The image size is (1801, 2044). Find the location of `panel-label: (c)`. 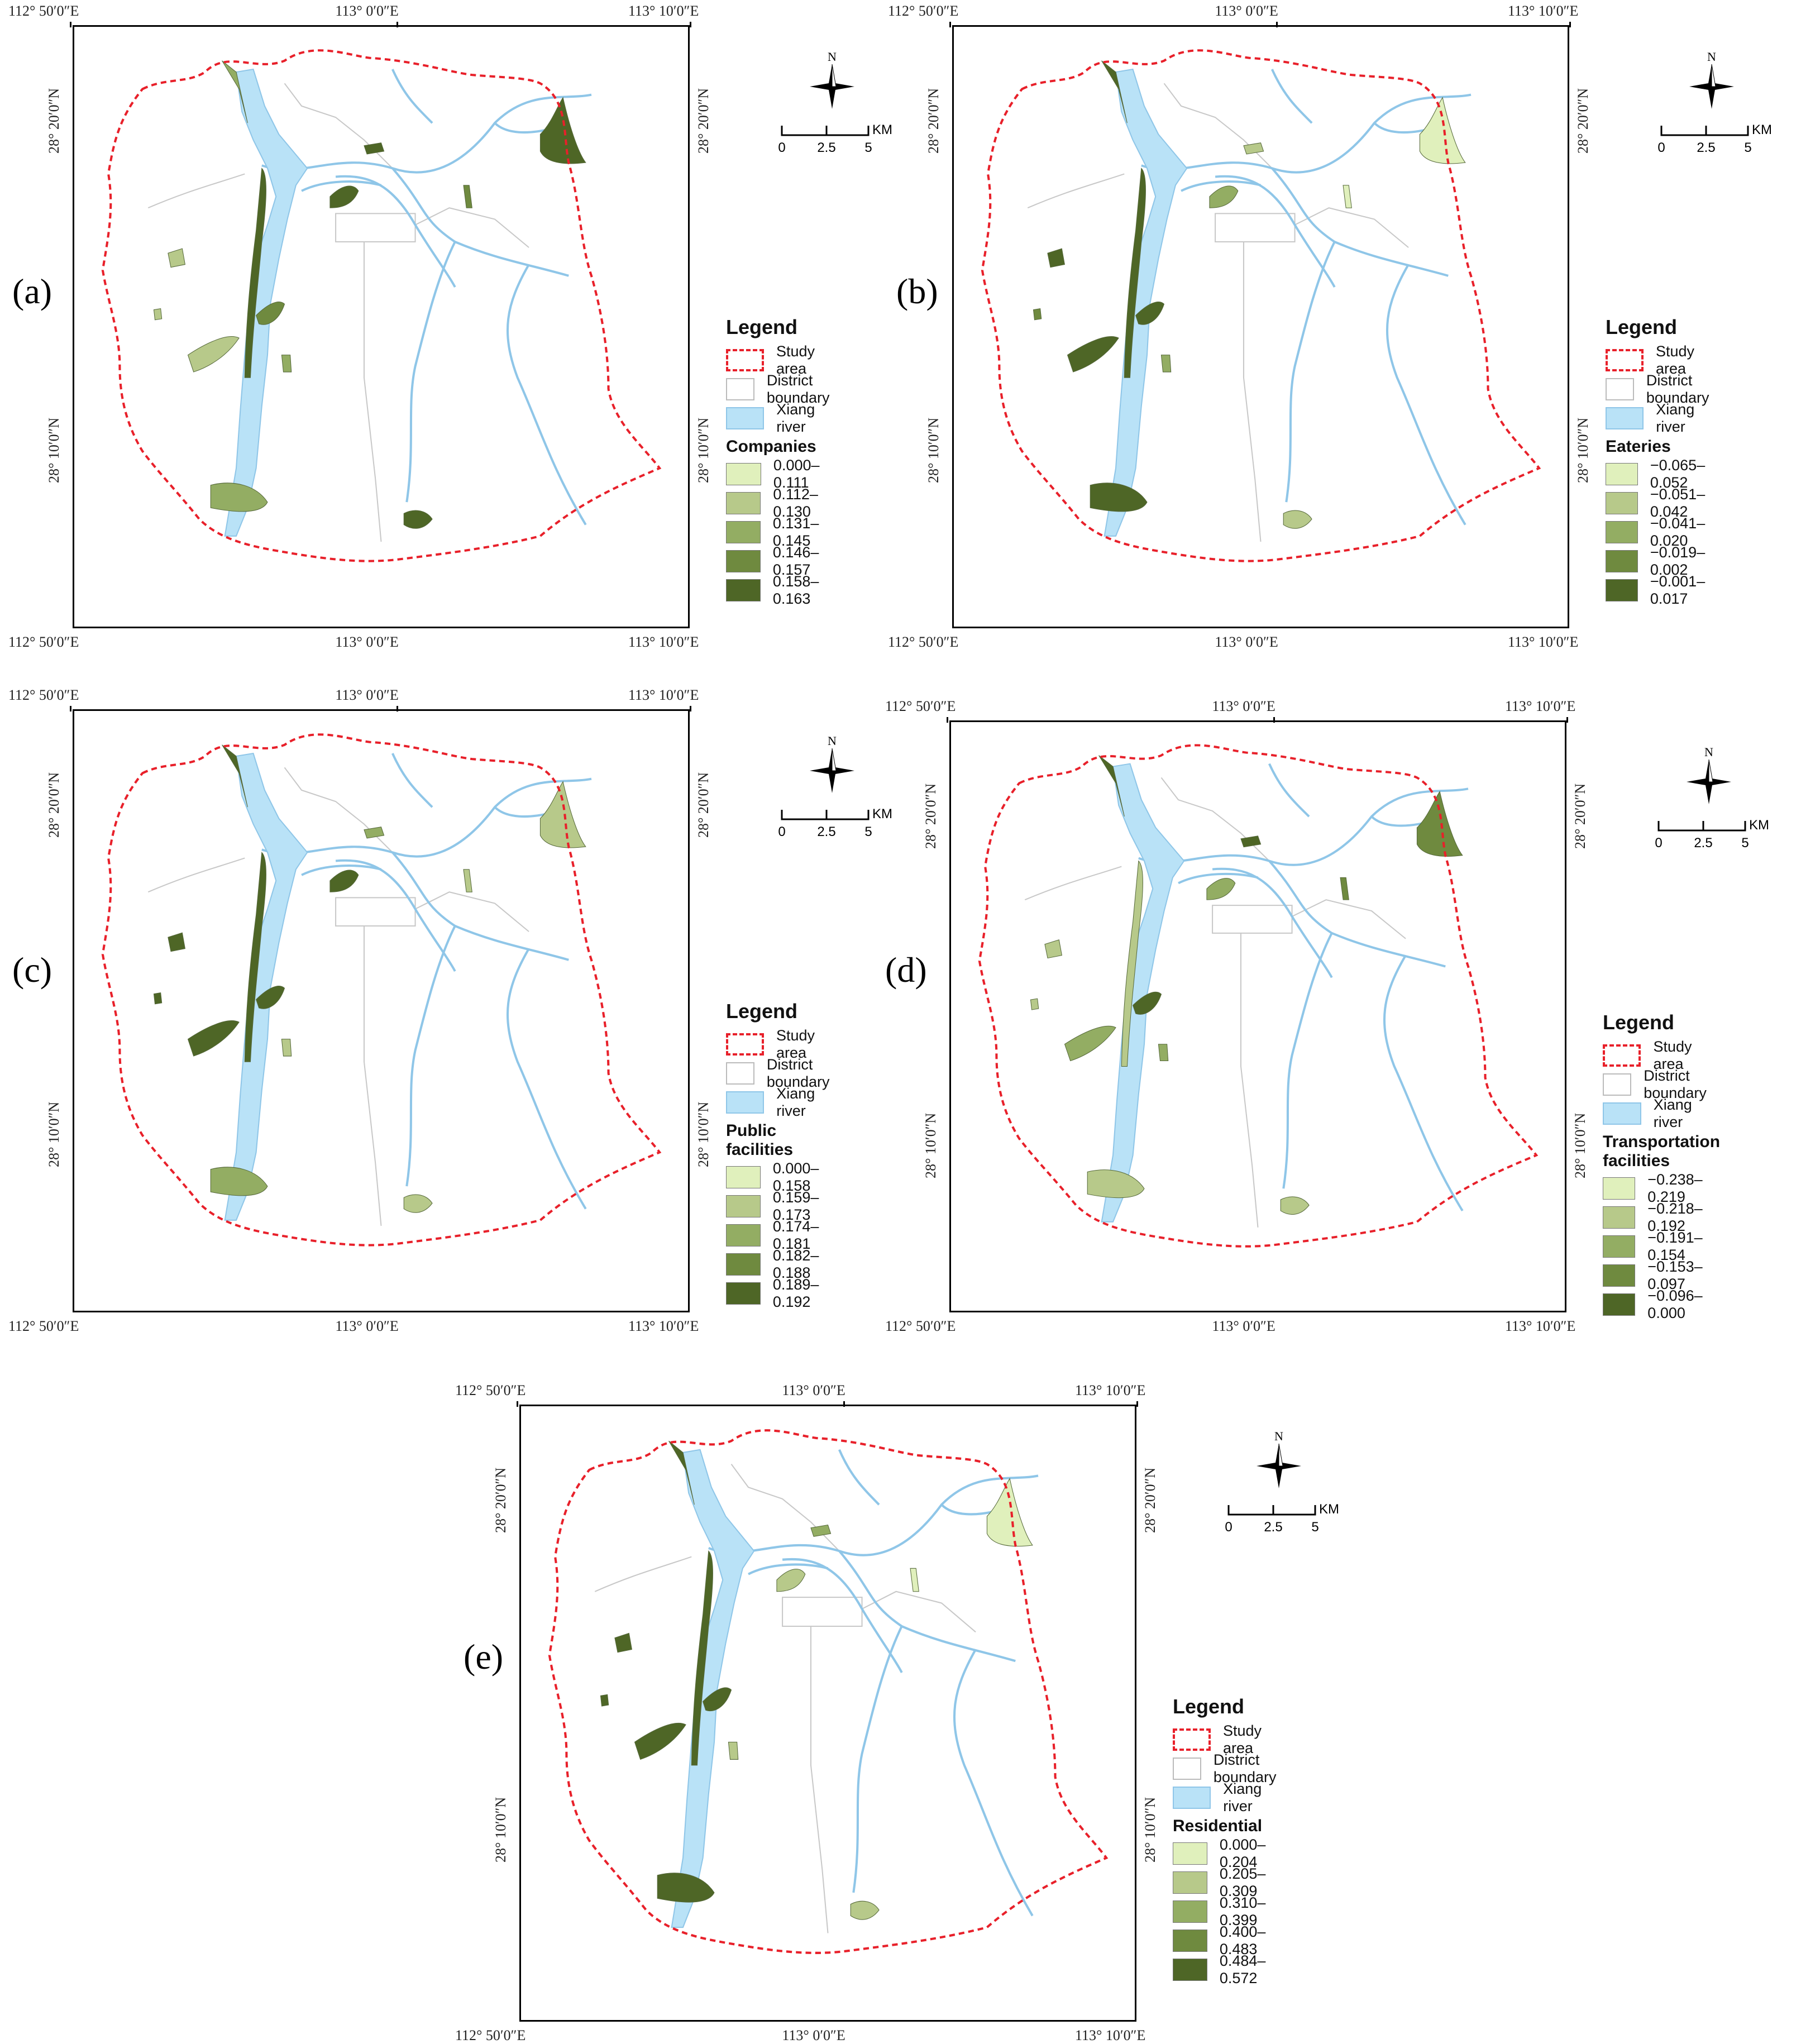

panel-label: (c) is located at coordinates (32, 970).